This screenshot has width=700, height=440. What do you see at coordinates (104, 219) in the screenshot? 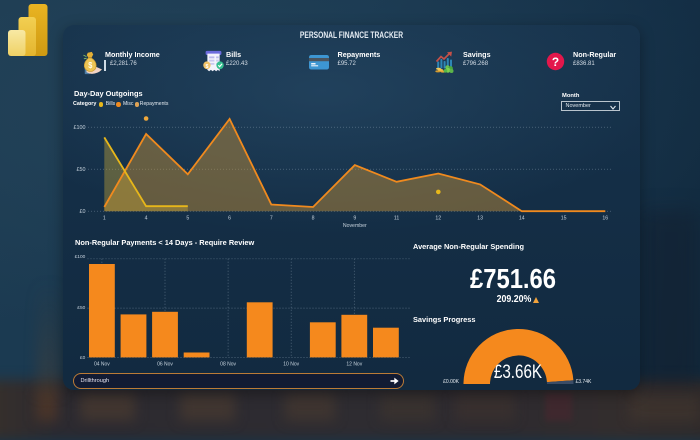
I see `svg-text: 1` at bounding box center [104, 219].